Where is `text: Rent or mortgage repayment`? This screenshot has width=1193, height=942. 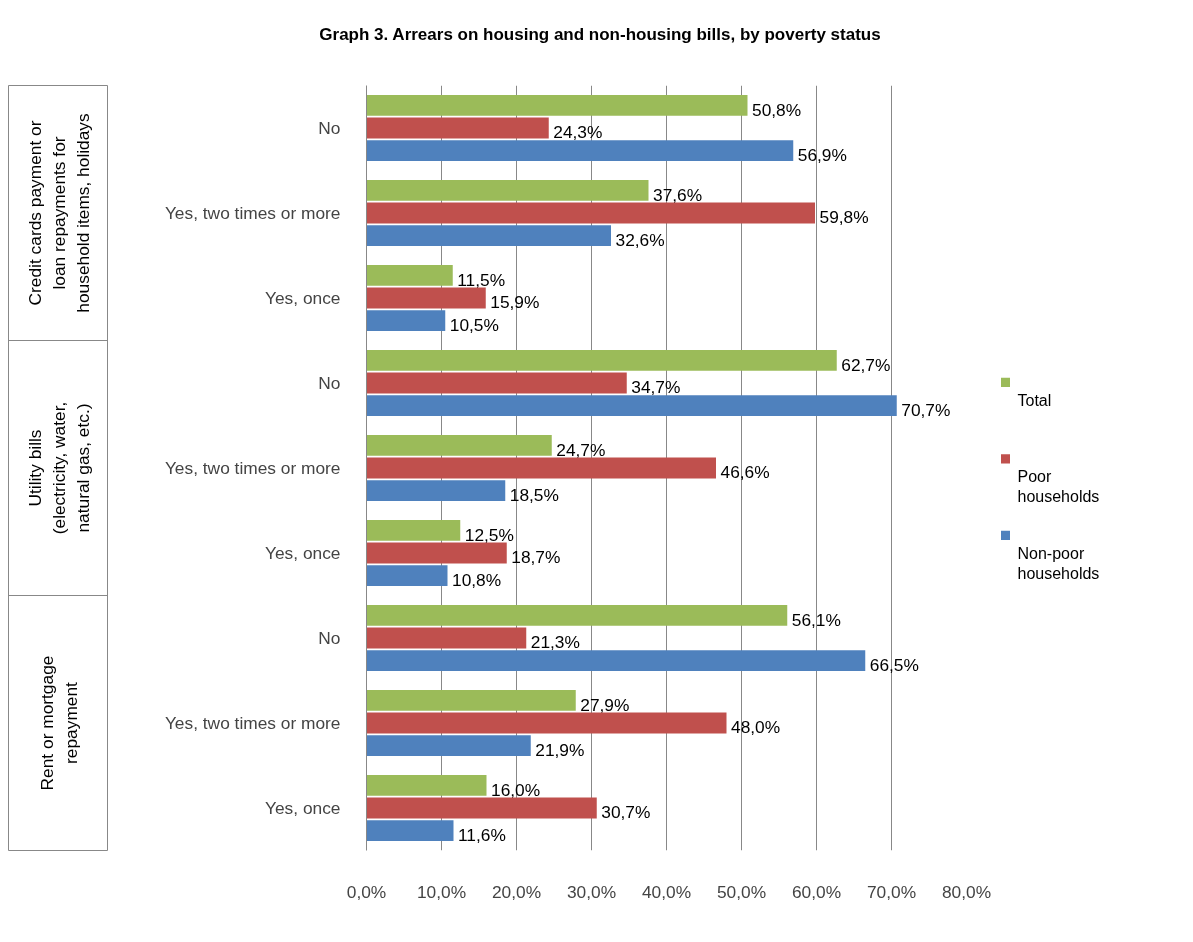 text: Rent or mortgage repayment is located at coordinates (58, 723).